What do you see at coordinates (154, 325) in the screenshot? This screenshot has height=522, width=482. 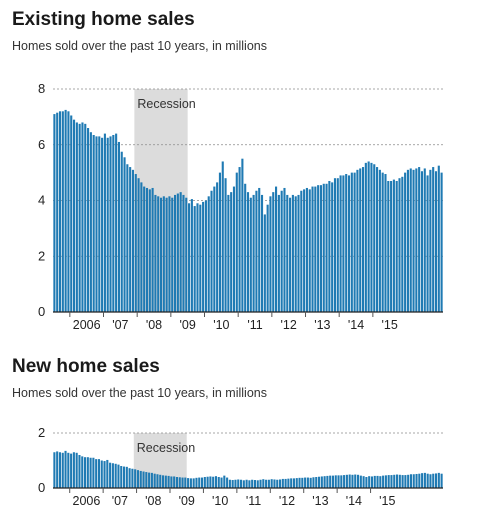 I see `x-tick-label: '08` at bounding box center [154, 325].